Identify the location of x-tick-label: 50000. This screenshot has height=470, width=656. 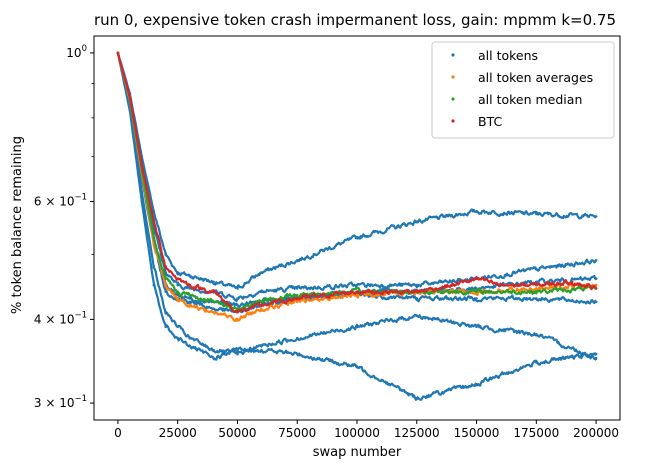
(237, 433).